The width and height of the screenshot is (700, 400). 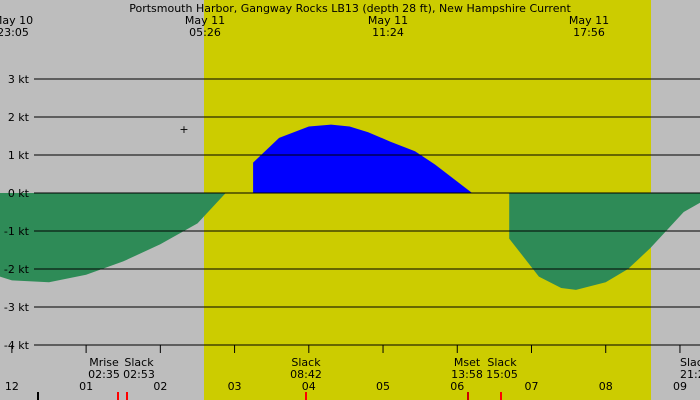 What do you see at coordinates (118, 396) in the screenshot?
I see `moonrise-marker` at bounding box center [118, 396].